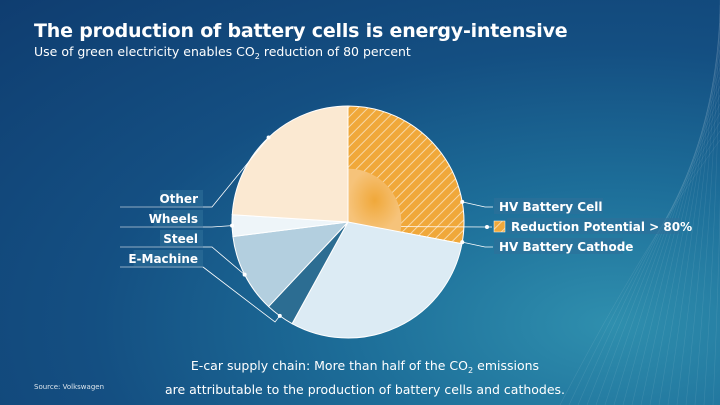  Describe the element at coordinates (241, 294) in the screenshot. I see `e-machine-leader` at that location.